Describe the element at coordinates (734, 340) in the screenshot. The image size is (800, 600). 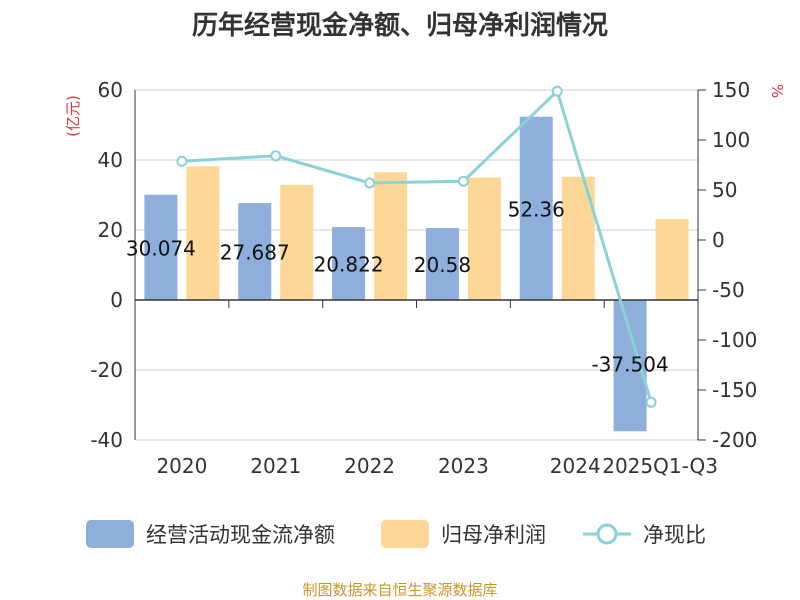
I see `right-axis-tick-label: -100` at that location.